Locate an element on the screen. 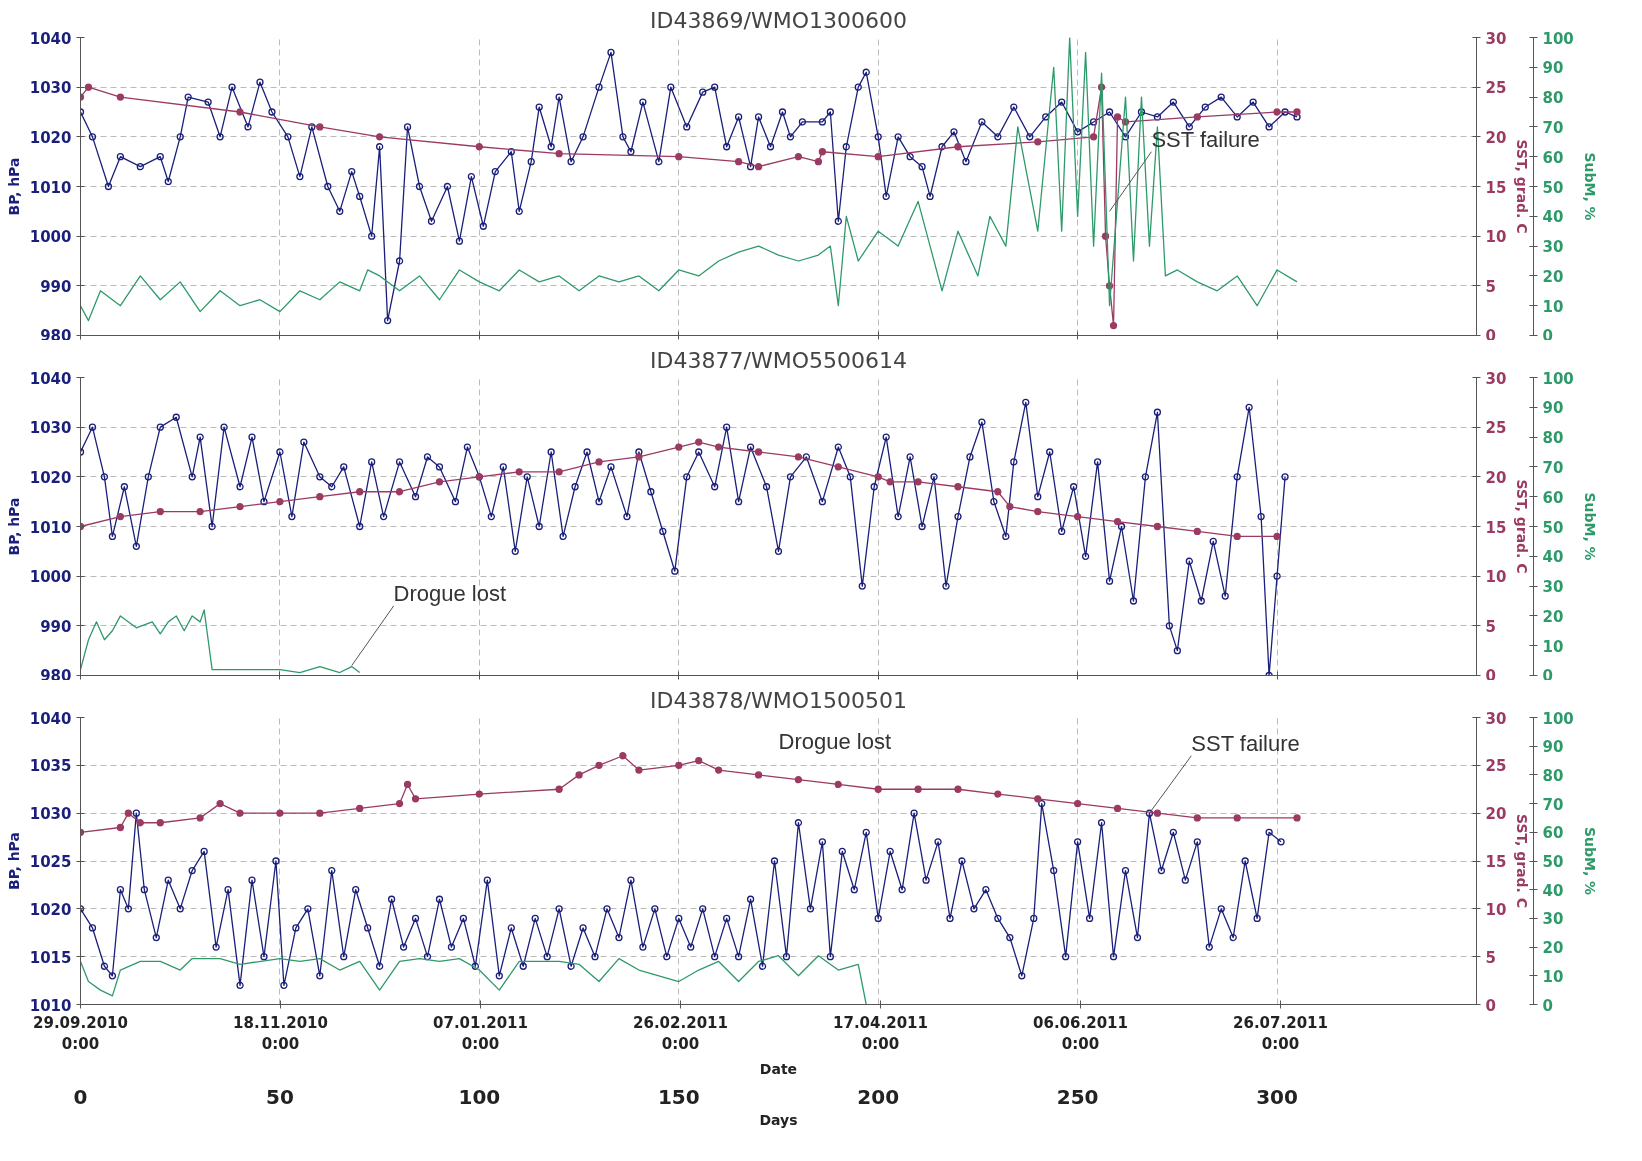 This screenshot has width=1642, height=1161. x2-tick-label: 29.09.2010 0:00 is located at coordinates (80, 1033).